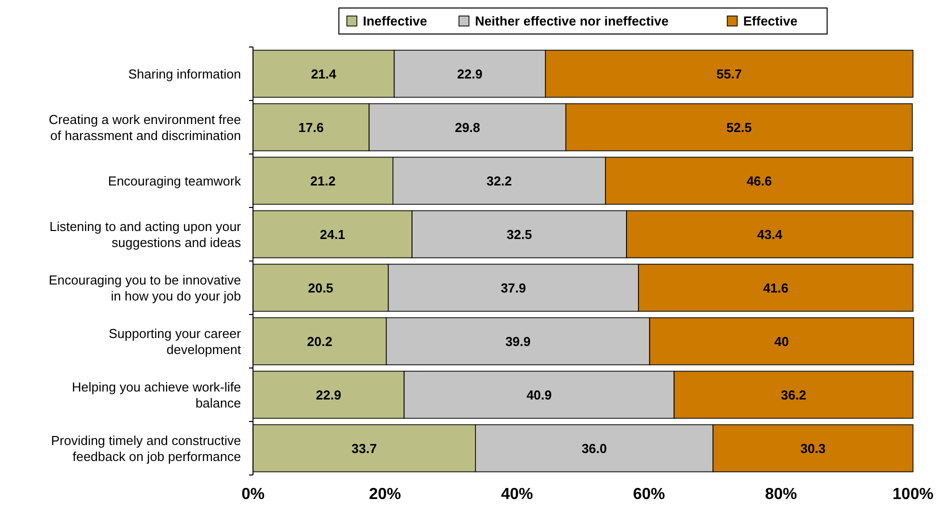 The image size is (940, 510). I want to click on x-tick-label: 80%, so click(781, 494).